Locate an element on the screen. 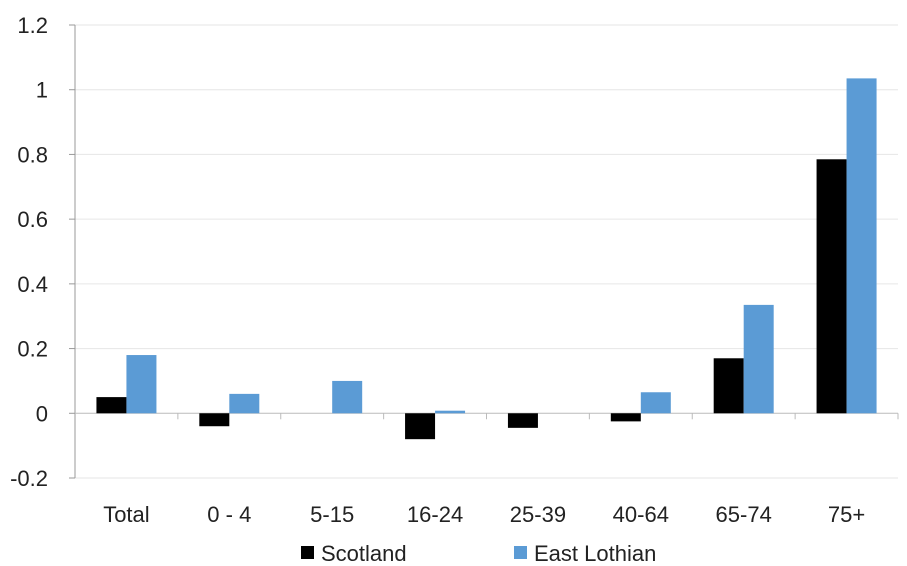  legend-swatch-east-lothian is located at coordinates (520, 552).